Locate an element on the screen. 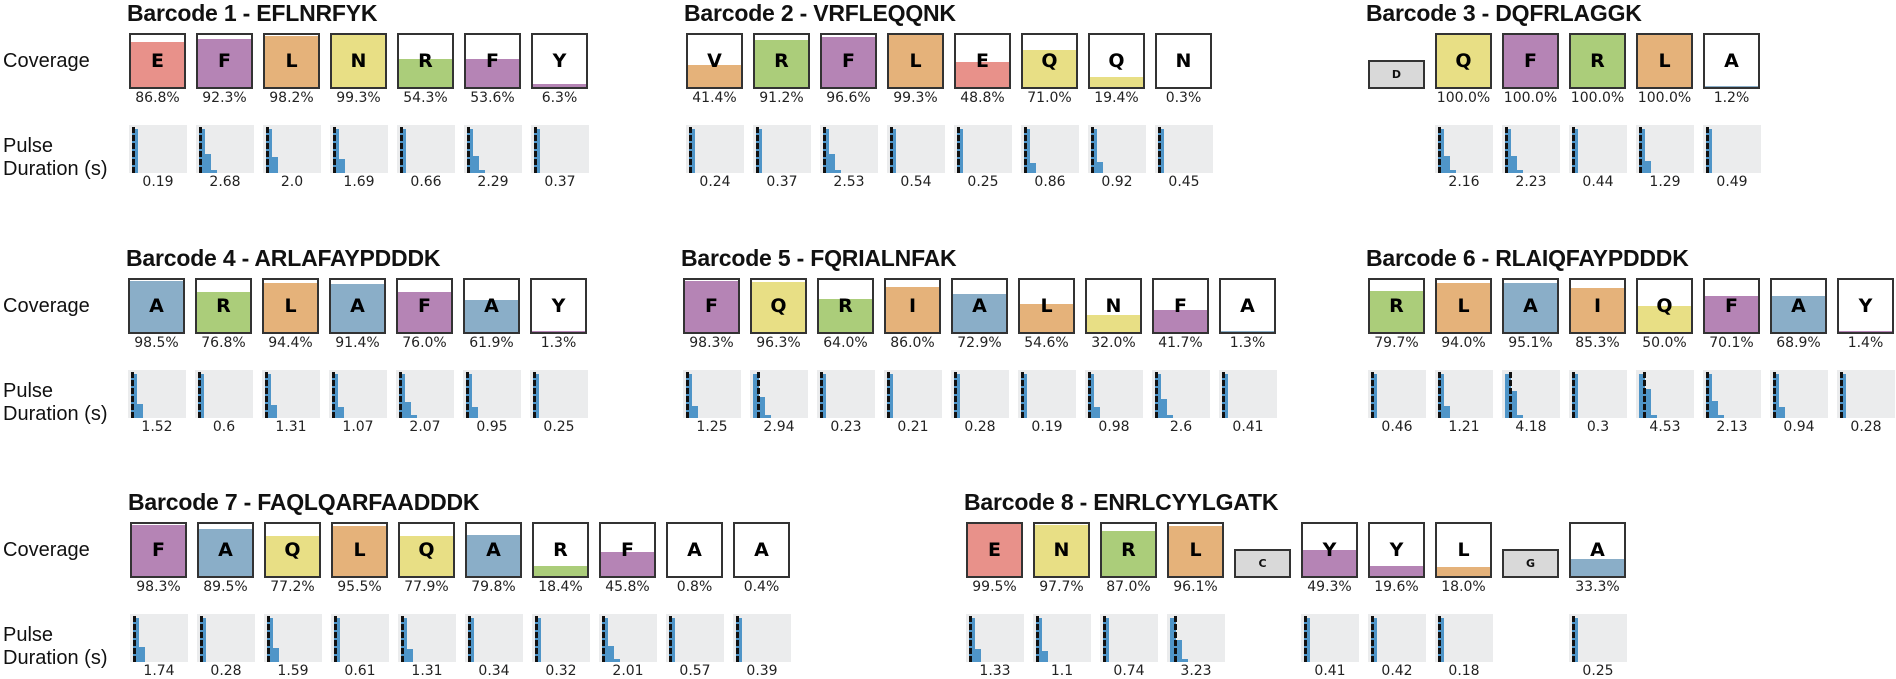 Image resolution: width=1896 pixels, height=679 pixels. pulse-duration-label: 0.57 is located at coordinates (695, 671).